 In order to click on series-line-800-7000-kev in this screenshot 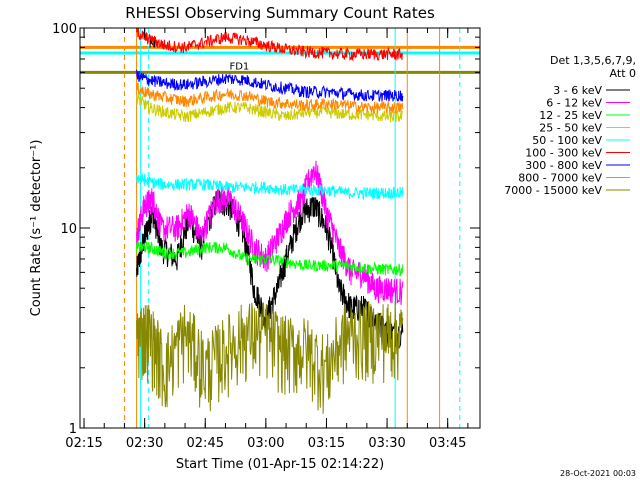, I will do `click(270, 98)`.